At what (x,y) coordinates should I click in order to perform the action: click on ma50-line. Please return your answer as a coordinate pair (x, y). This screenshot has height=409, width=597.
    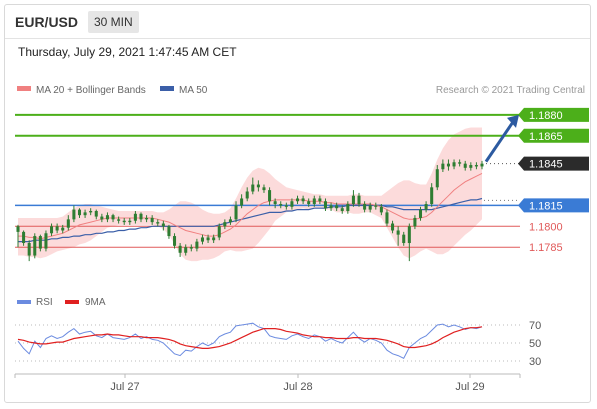
    Looking at the image, I should click on (250, 220).